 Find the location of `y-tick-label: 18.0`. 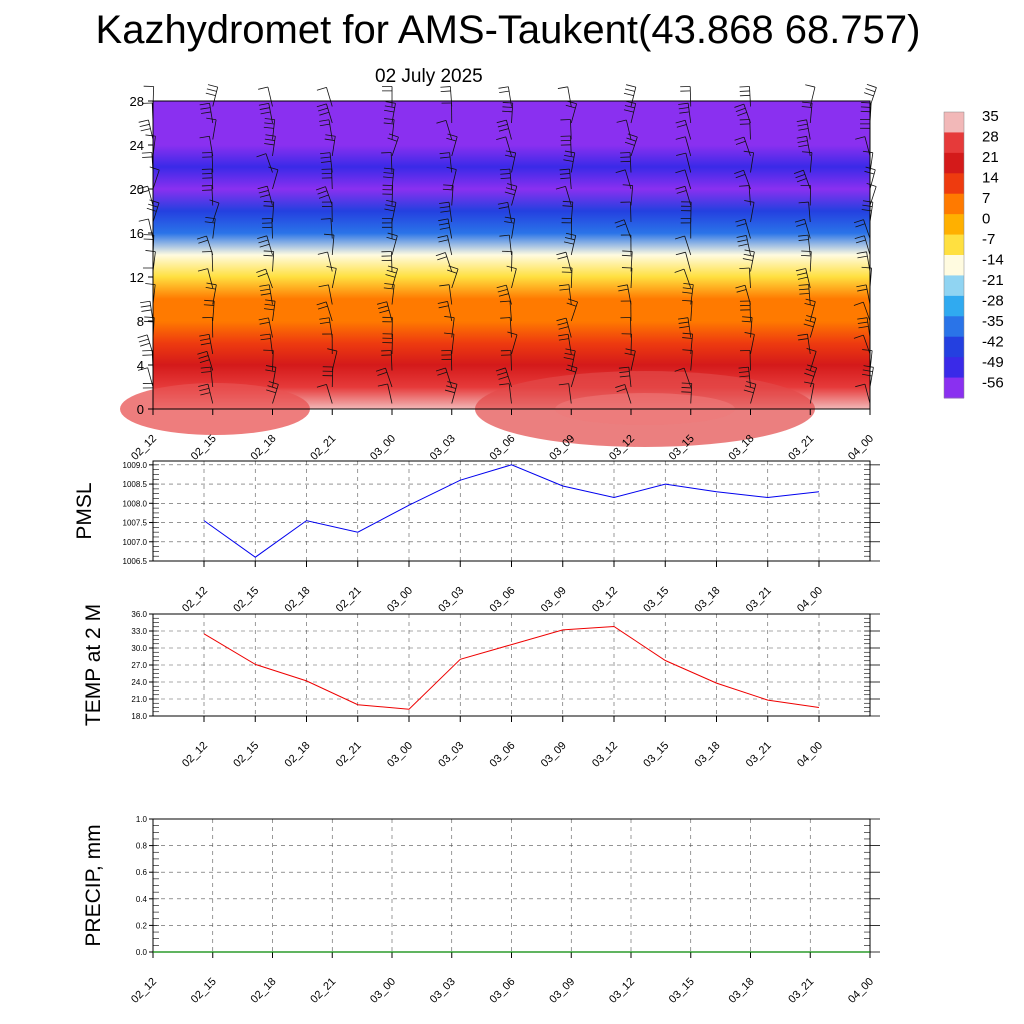

y-tick-label: 18.0 is located at coordinates (139, 716).